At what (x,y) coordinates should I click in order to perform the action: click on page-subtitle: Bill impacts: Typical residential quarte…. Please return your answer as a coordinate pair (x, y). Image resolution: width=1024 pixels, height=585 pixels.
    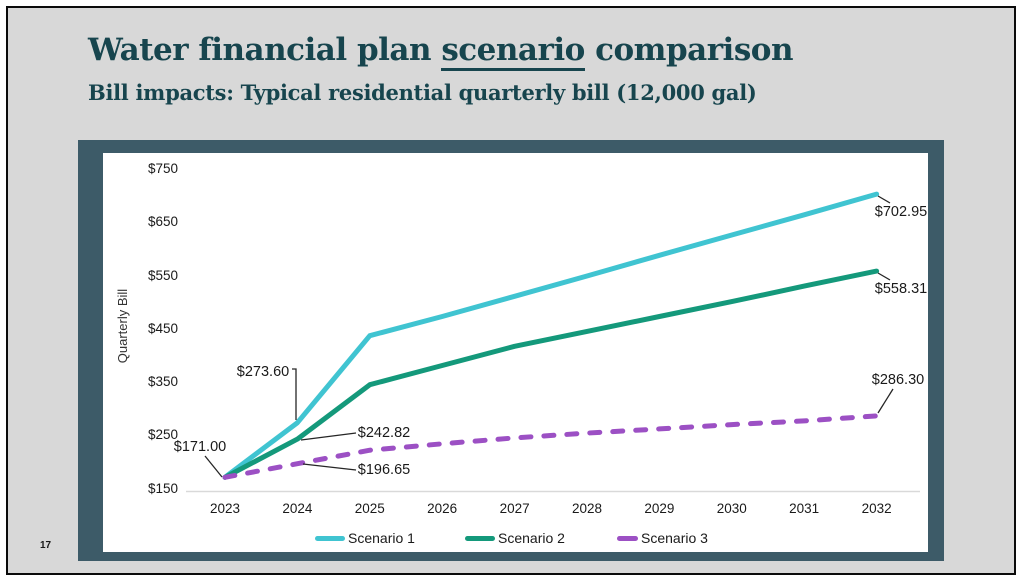
    Looking at the image, I should click on (422, 92).